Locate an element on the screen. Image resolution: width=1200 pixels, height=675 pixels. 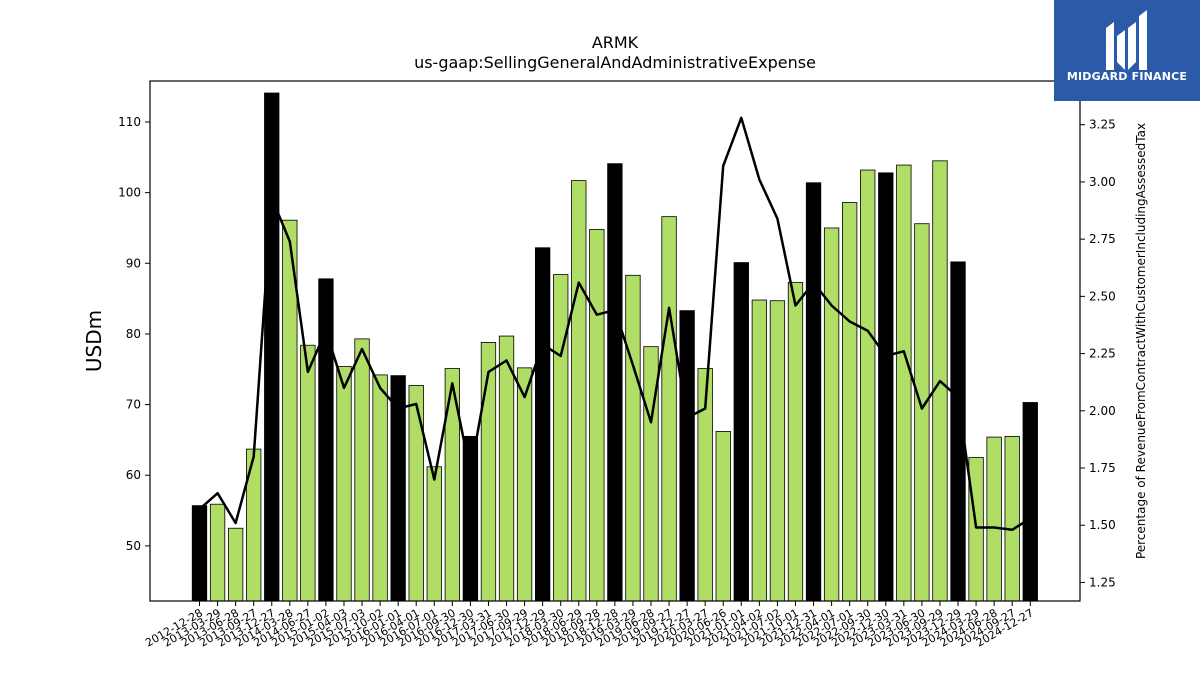
y2-tick-label: 3.00 is located at coordinates (1102, 182).